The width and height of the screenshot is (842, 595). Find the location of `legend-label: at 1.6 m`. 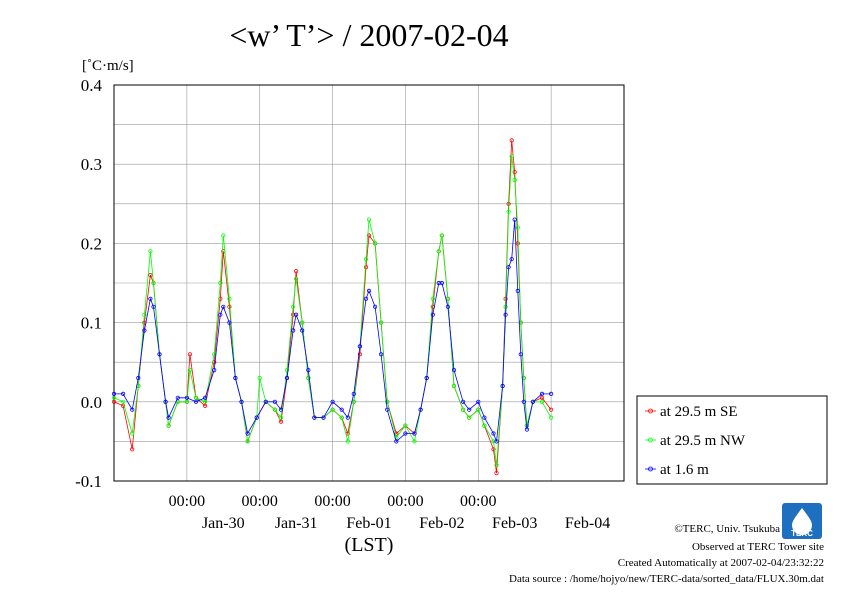

legend-label: at 1.6 m is located at coordinates (684, 470).